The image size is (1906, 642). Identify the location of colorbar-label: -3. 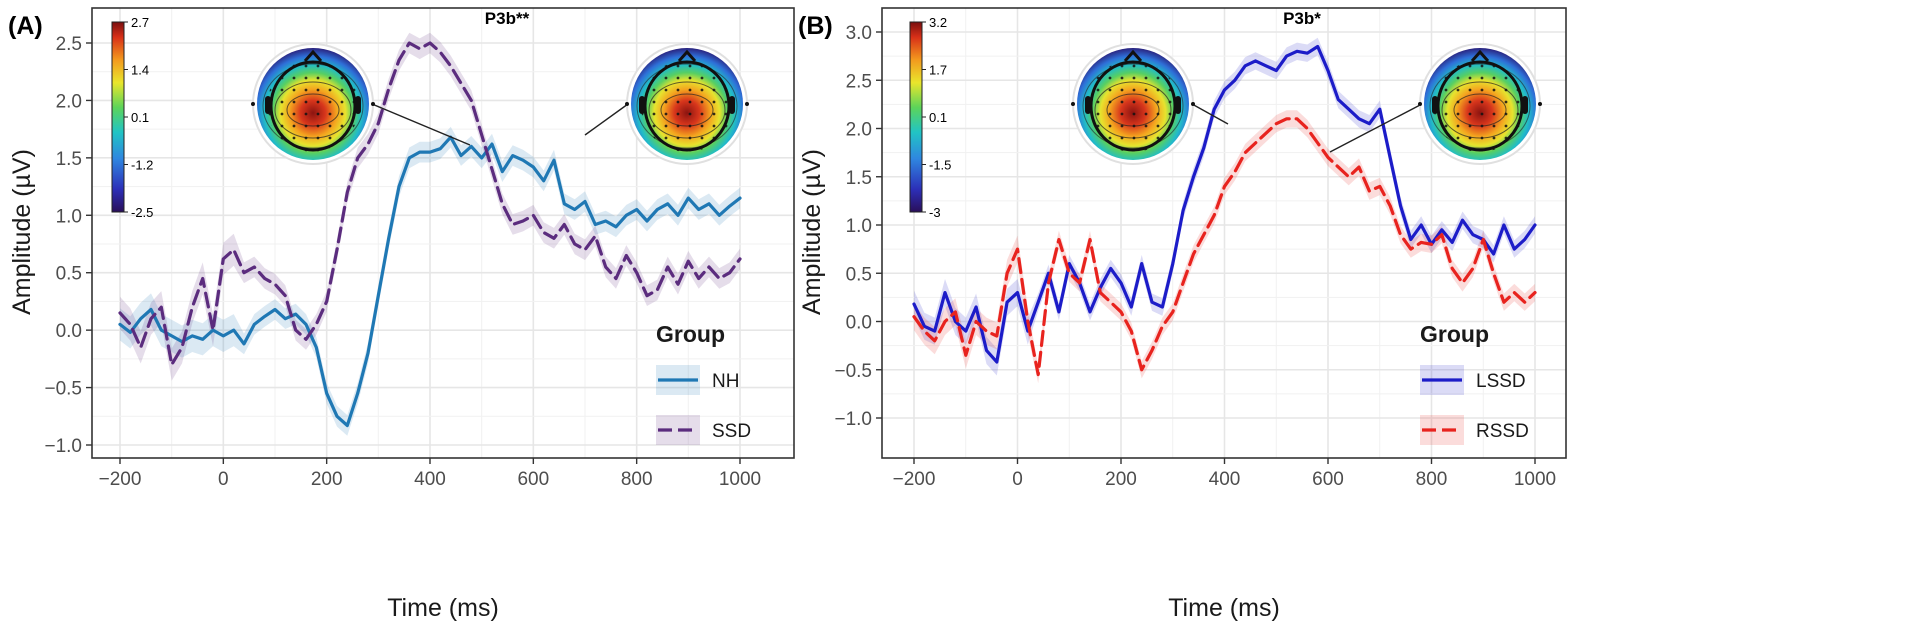
(935, 212).